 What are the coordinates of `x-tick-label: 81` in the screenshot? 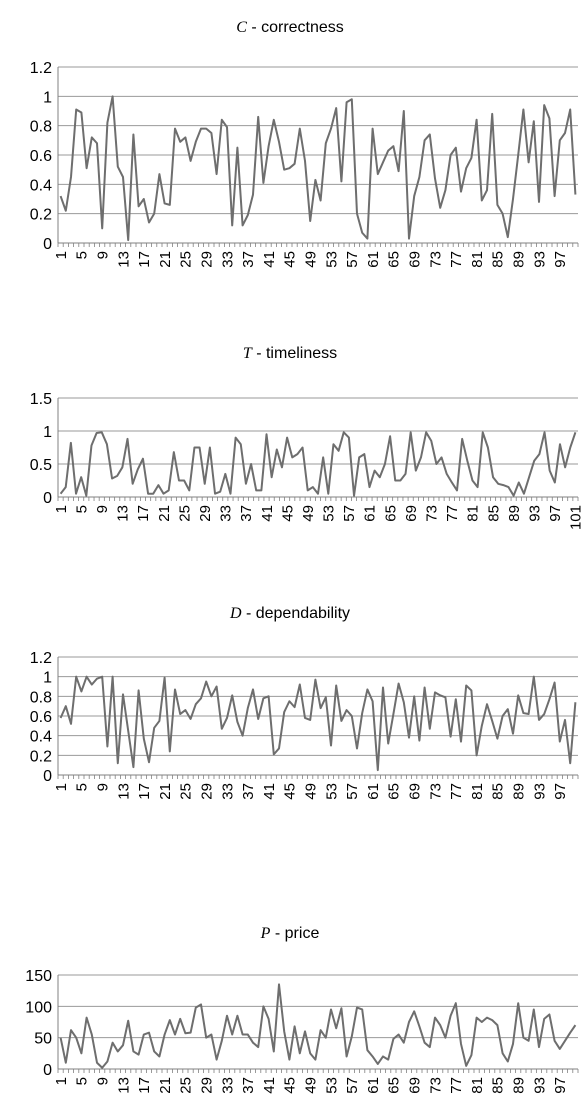 It's located at (477, 259).